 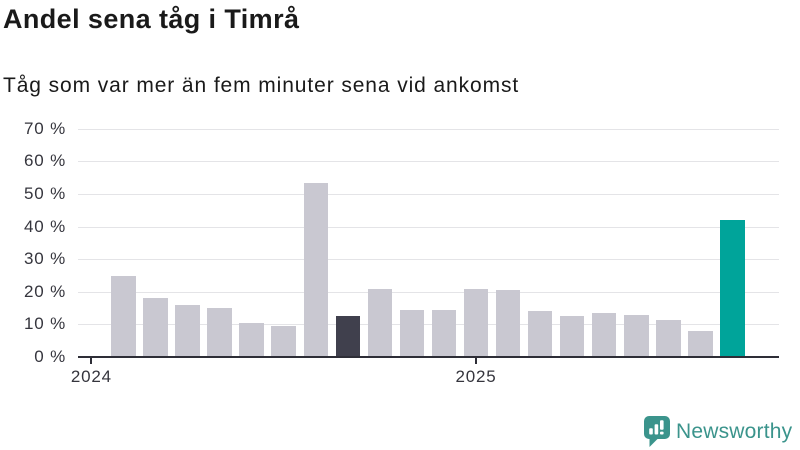 I want to click on y-axis-tick-label: 10 %, so click(x=45, y=324).